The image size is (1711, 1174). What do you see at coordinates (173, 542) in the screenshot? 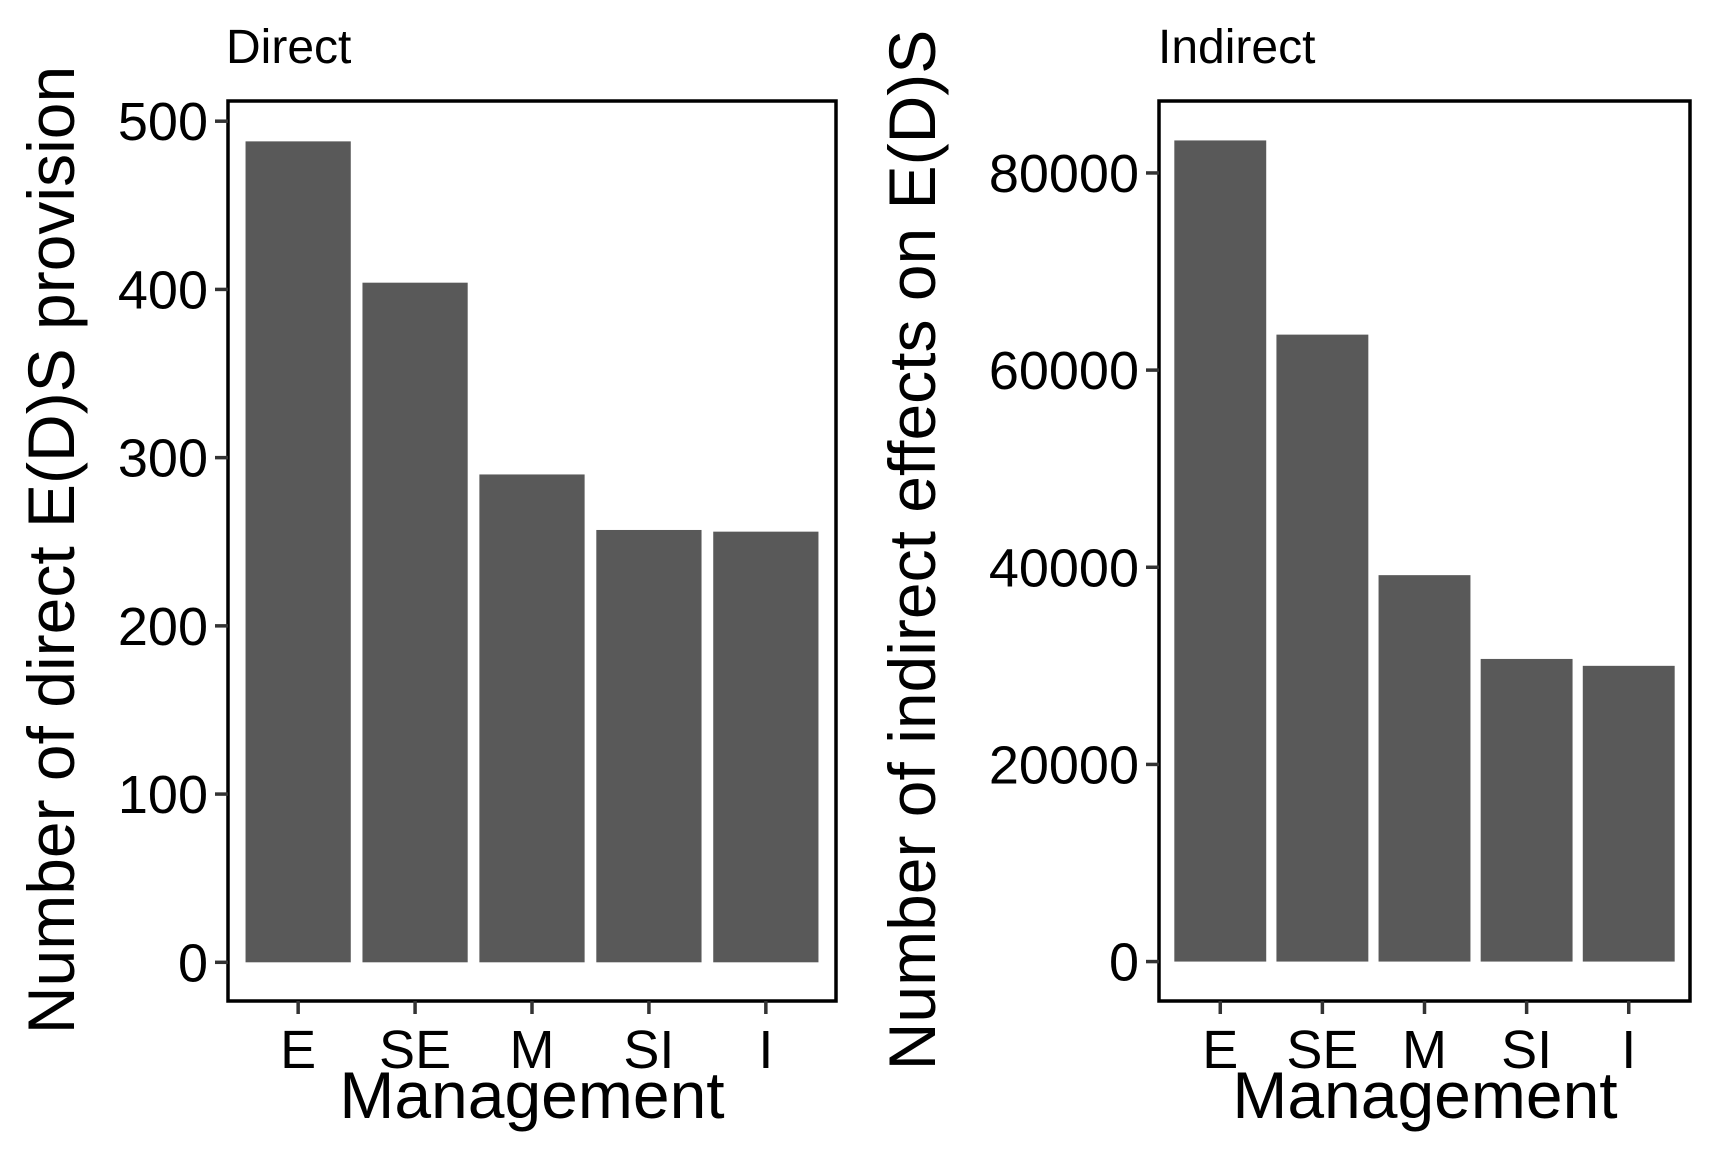
I see `y-axis: 0 100 200 300 400 500` at bounding box center [173, 542].